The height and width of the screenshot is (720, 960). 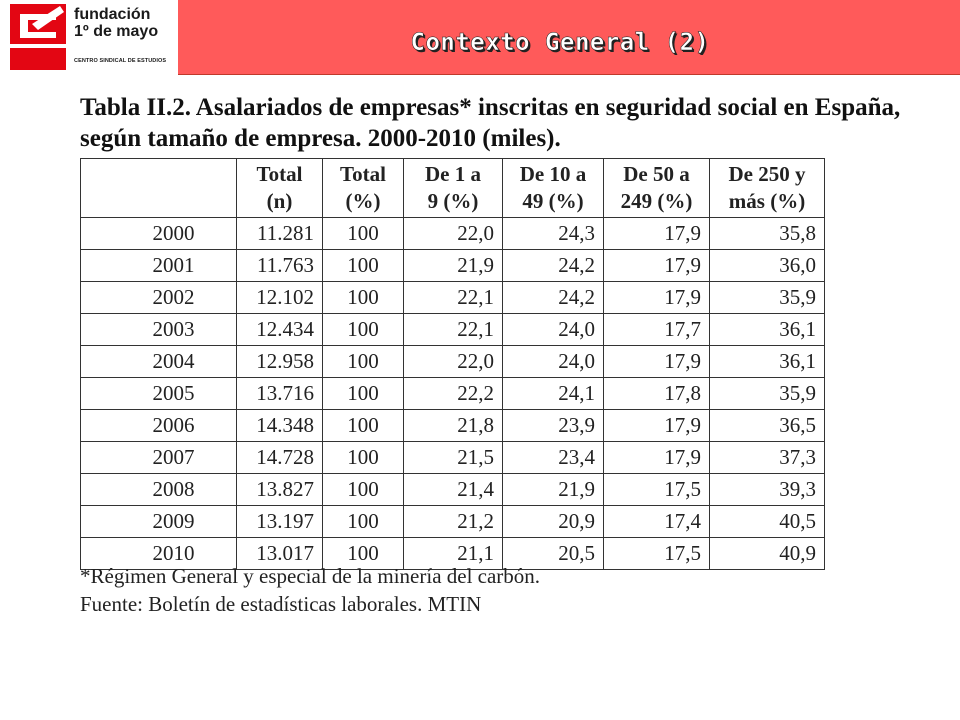 I want to click on column-header: De 10 a 49 (%), so click(x=553, y=188).